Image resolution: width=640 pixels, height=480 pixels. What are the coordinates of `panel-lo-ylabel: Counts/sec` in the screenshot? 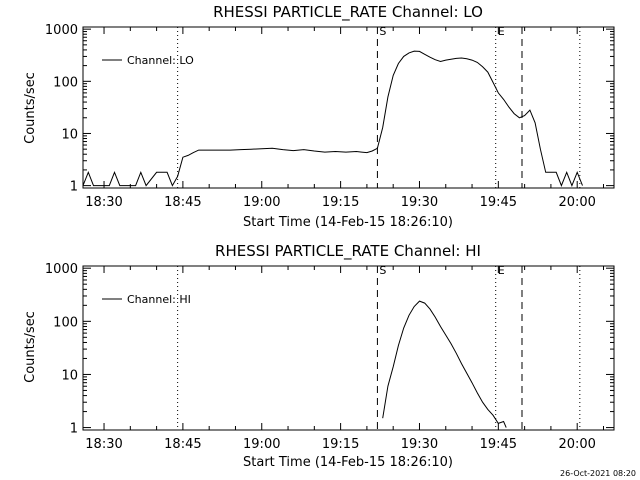 It's located at (30, 108).